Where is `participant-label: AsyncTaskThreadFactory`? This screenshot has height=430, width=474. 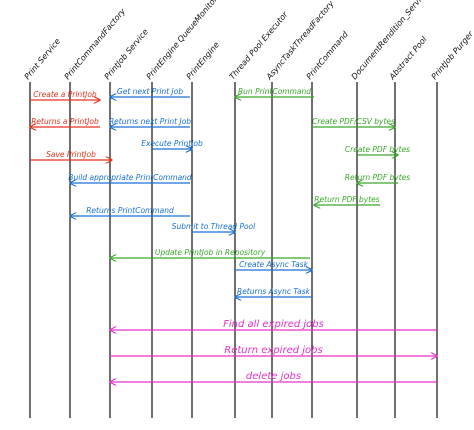
participant-label: AsyncTaskThreadFactory is located at coordinates (300, 41).